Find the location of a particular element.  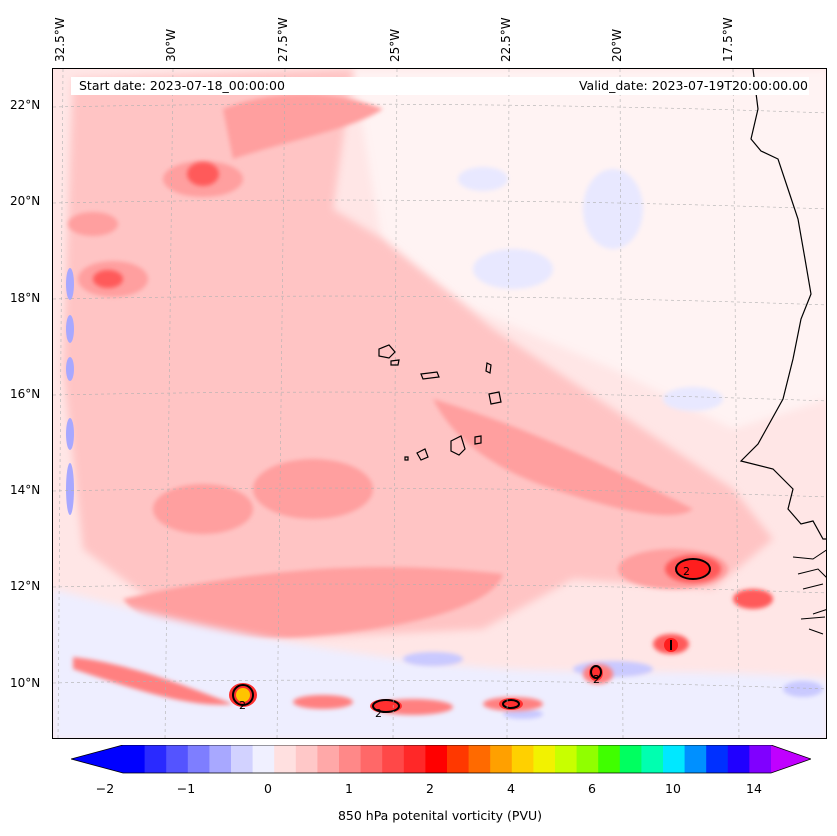

lat-label: 12°N is located at coordinates (25, 586).